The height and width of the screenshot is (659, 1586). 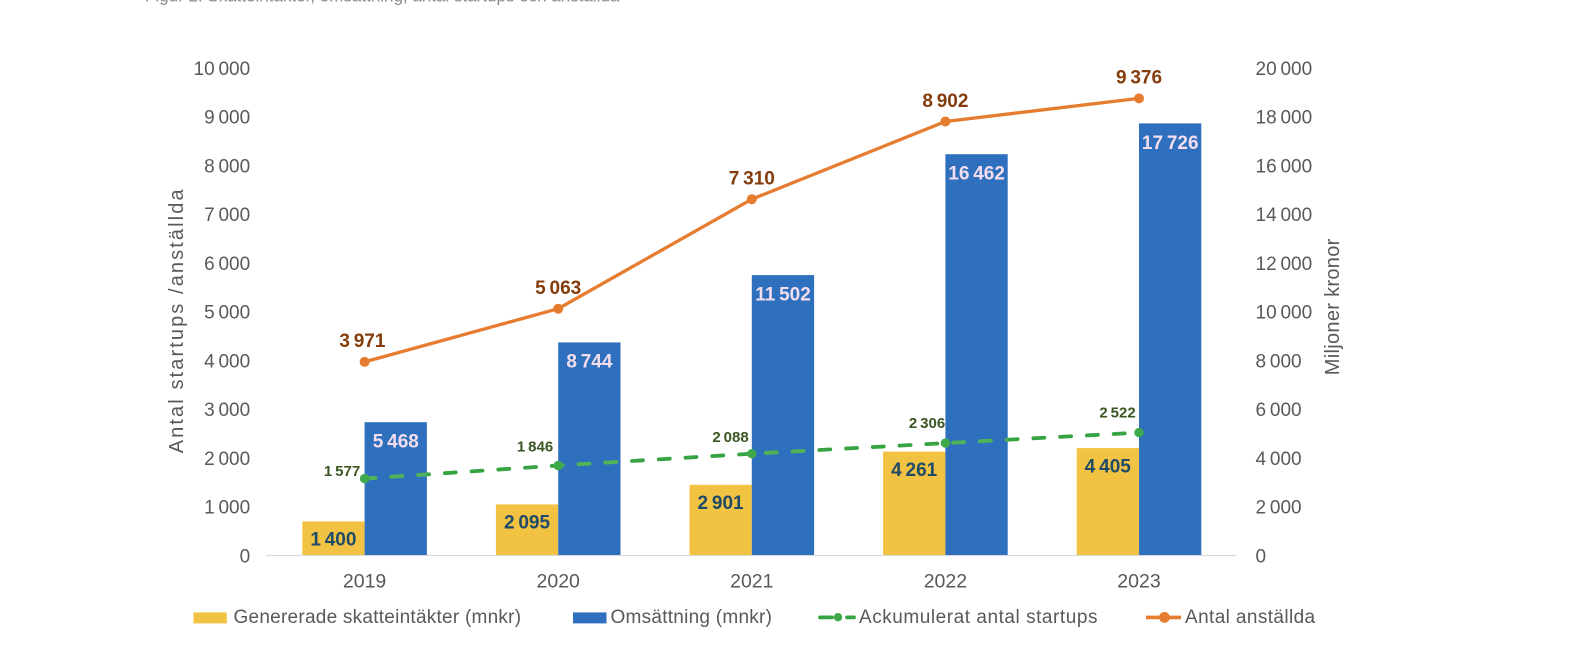 I want to click on svg-text: 2023, so click(x=1138, y=582).